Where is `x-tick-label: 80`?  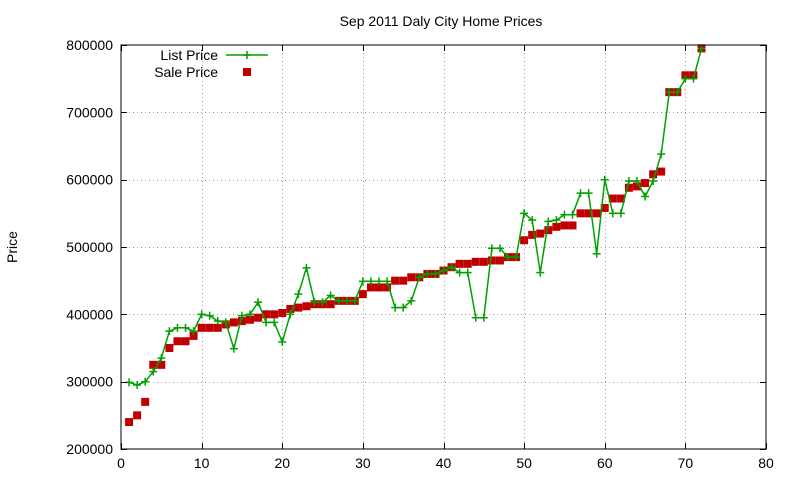 x-tick-label: 80 is located at coordinates (766, 463).